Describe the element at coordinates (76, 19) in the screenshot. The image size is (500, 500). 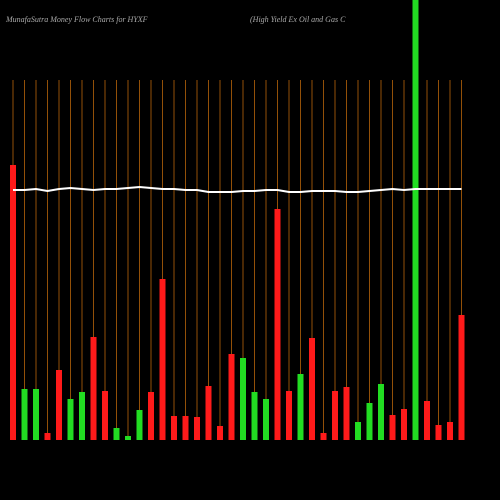
I see `chart-title: MunafaSutra Money Flow Charts for HYXF` at that location.